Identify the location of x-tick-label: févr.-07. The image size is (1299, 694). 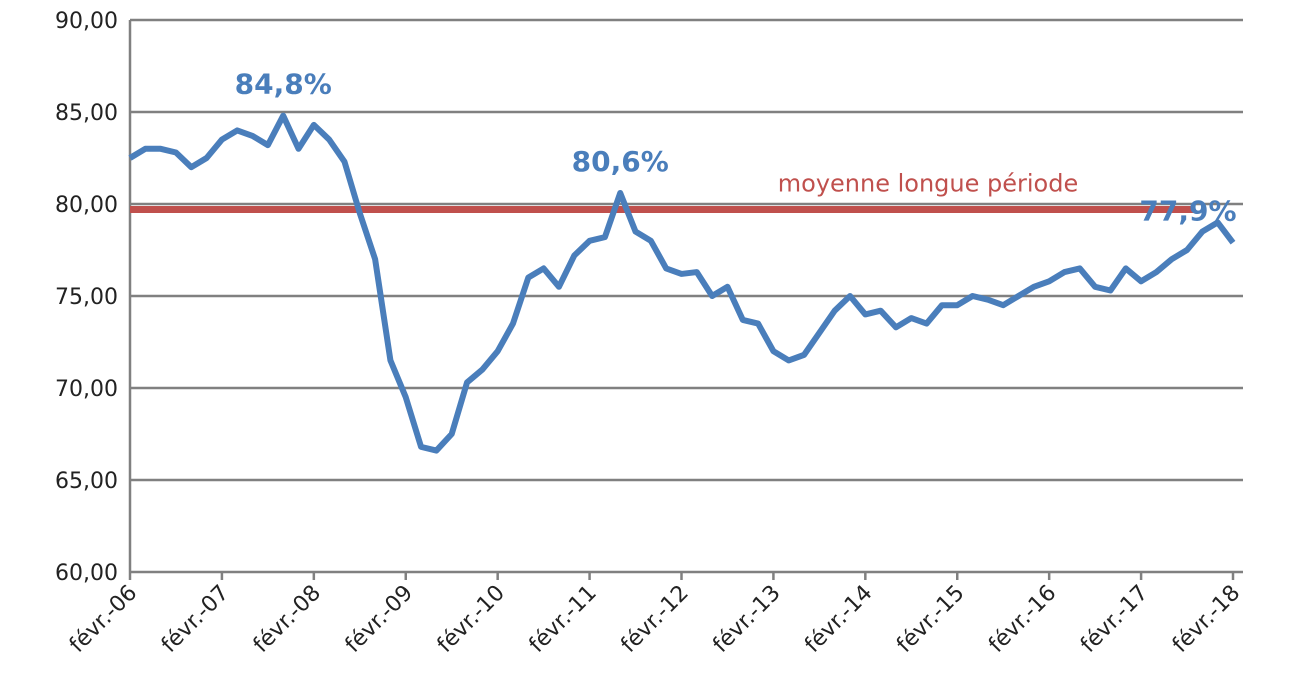
(195, 619).